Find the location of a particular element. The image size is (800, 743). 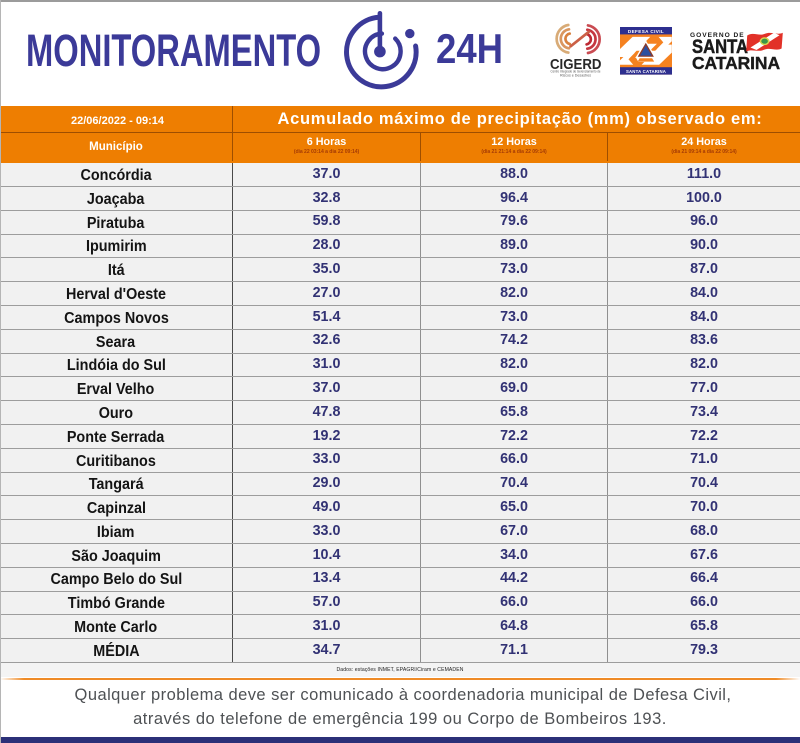

svg-text: DEFESA CIVIL is located at coordinates (646, 31).